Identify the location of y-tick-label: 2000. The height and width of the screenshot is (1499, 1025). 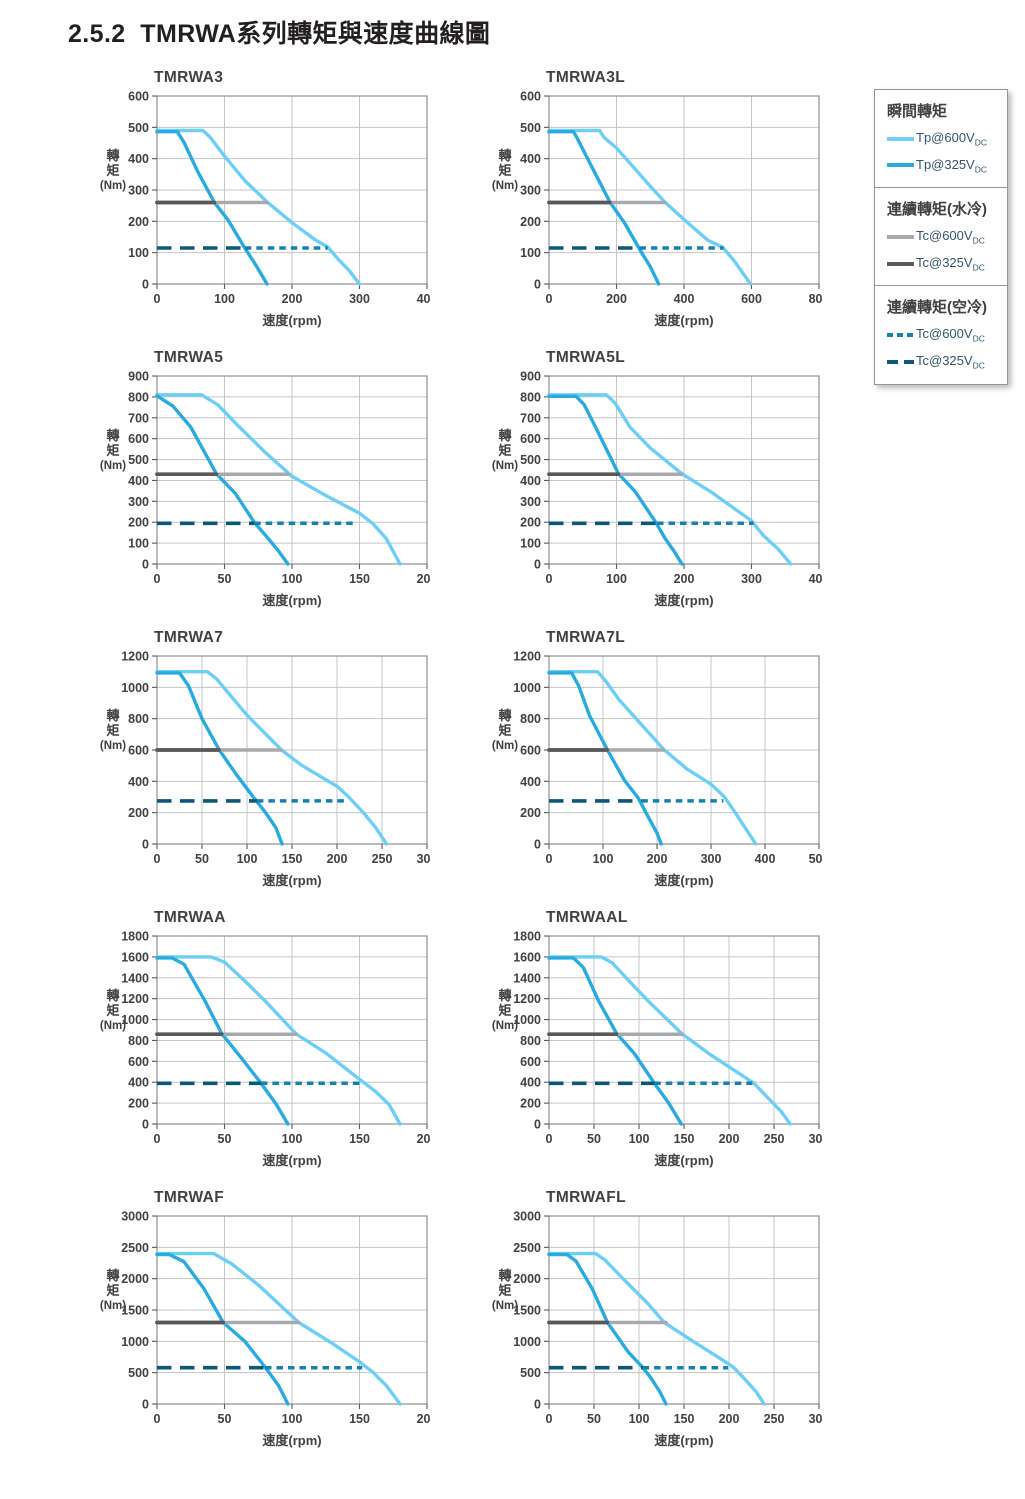
(135, 1279).